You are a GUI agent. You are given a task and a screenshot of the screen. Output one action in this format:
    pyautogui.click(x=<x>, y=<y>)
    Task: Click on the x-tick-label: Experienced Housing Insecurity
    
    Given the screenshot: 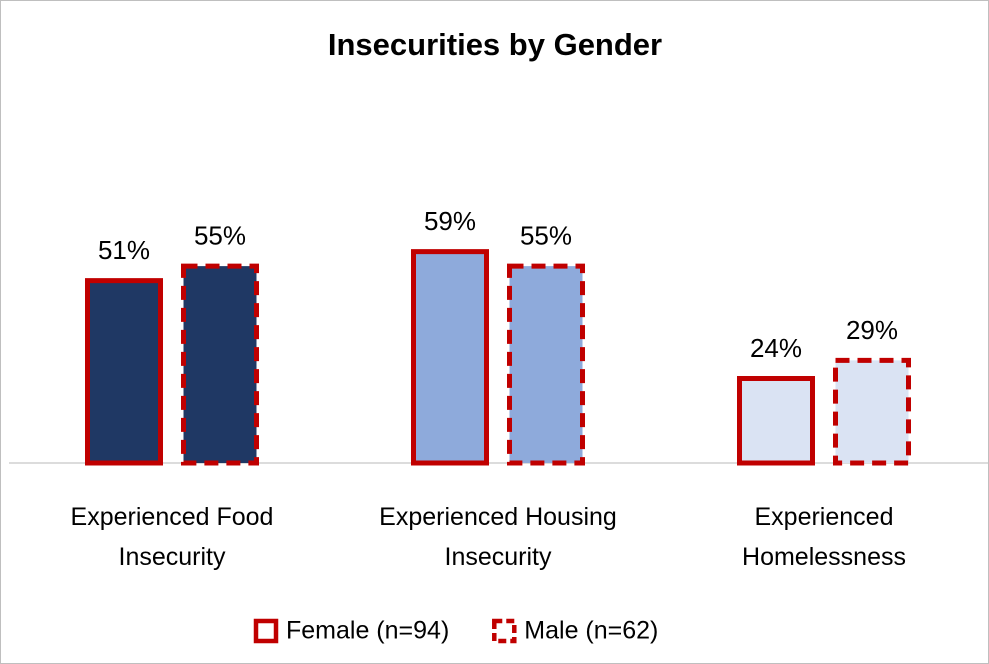 What is the action you would take?
    pyautogui.click(x=498, y=537)
    